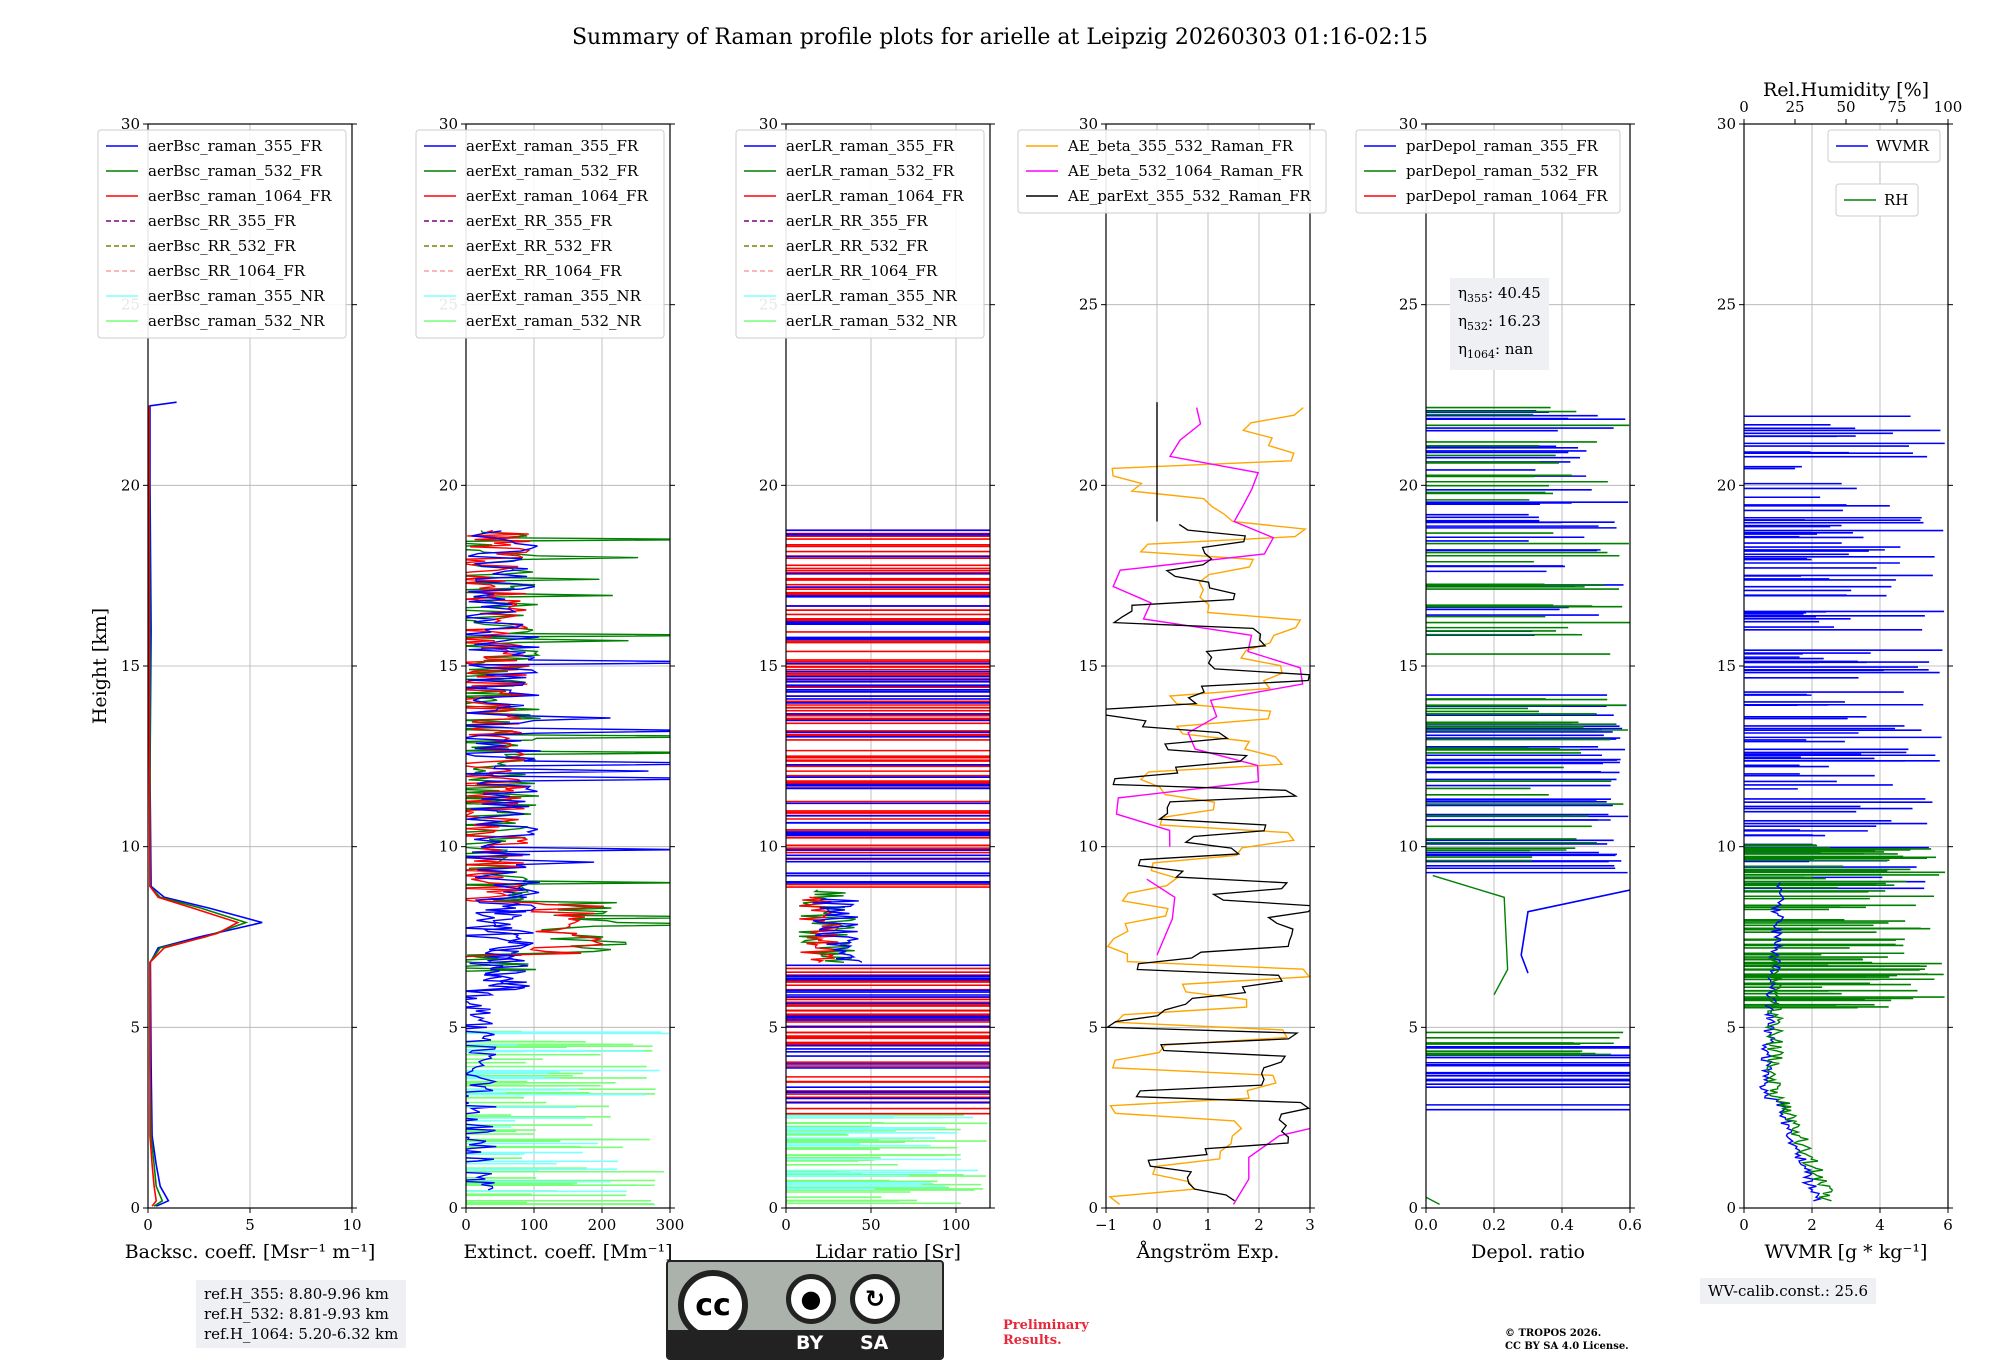 The width and height of the screenshot is (2000, 1360). What do you see at coordinates (1185, 171) in the screenshot?
I see `legend-entry: AE_beta_532_1064_Raman_FR` at bounding box center [1185, 171].